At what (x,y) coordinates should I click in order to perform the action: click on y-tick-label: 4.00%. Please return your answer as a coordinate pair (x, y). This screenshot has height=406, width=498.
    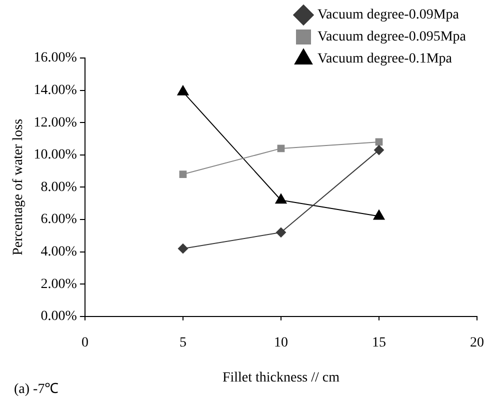
    Looking at the image, I should click on (59, 252).